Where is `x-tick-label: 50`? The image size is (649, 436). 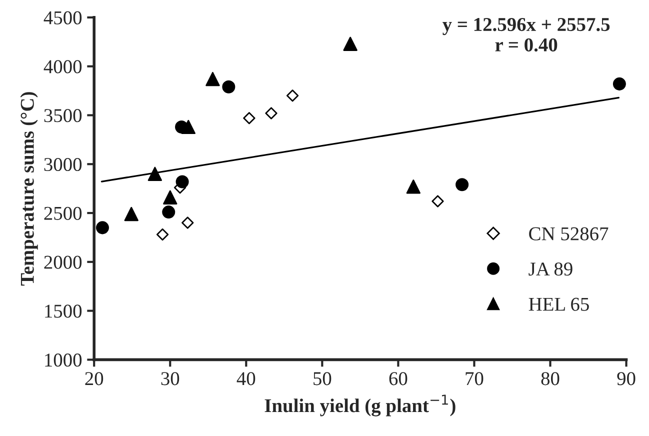 x-tick-label: 50 is located at coordinates (323, 379).